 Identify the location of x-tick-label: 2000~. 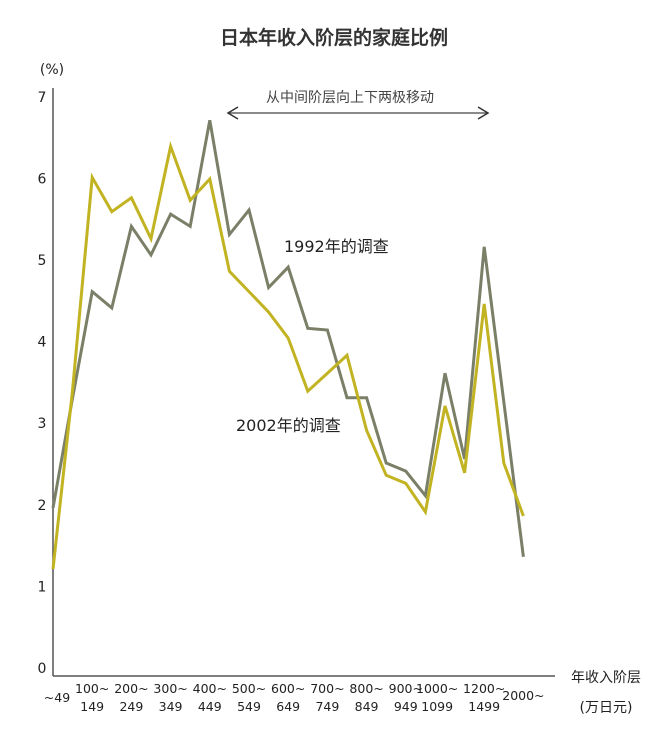
(523, 695).